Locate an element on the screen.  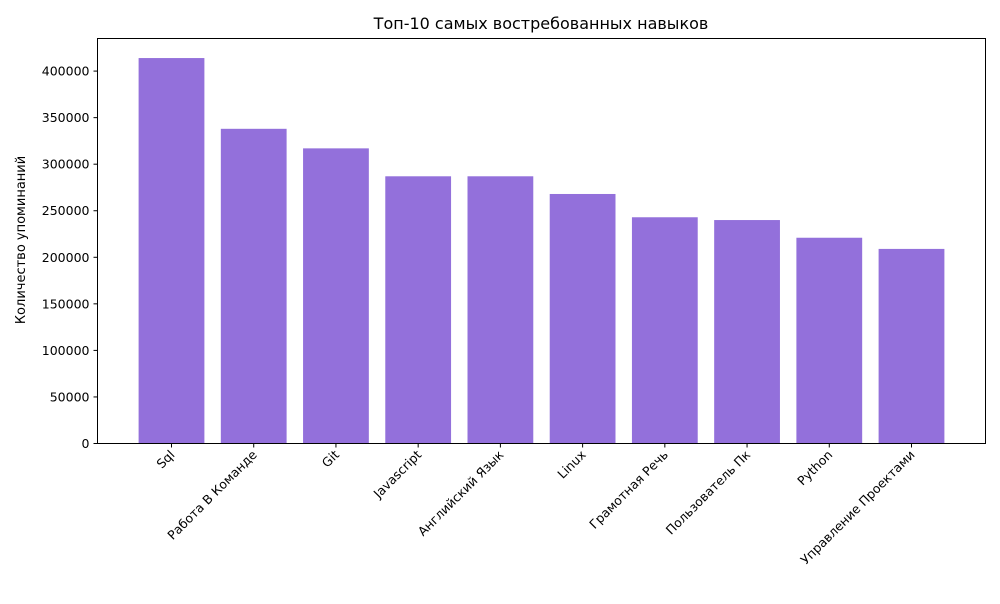
x-tick-label: Javascript is located at coordinates (397, 474).